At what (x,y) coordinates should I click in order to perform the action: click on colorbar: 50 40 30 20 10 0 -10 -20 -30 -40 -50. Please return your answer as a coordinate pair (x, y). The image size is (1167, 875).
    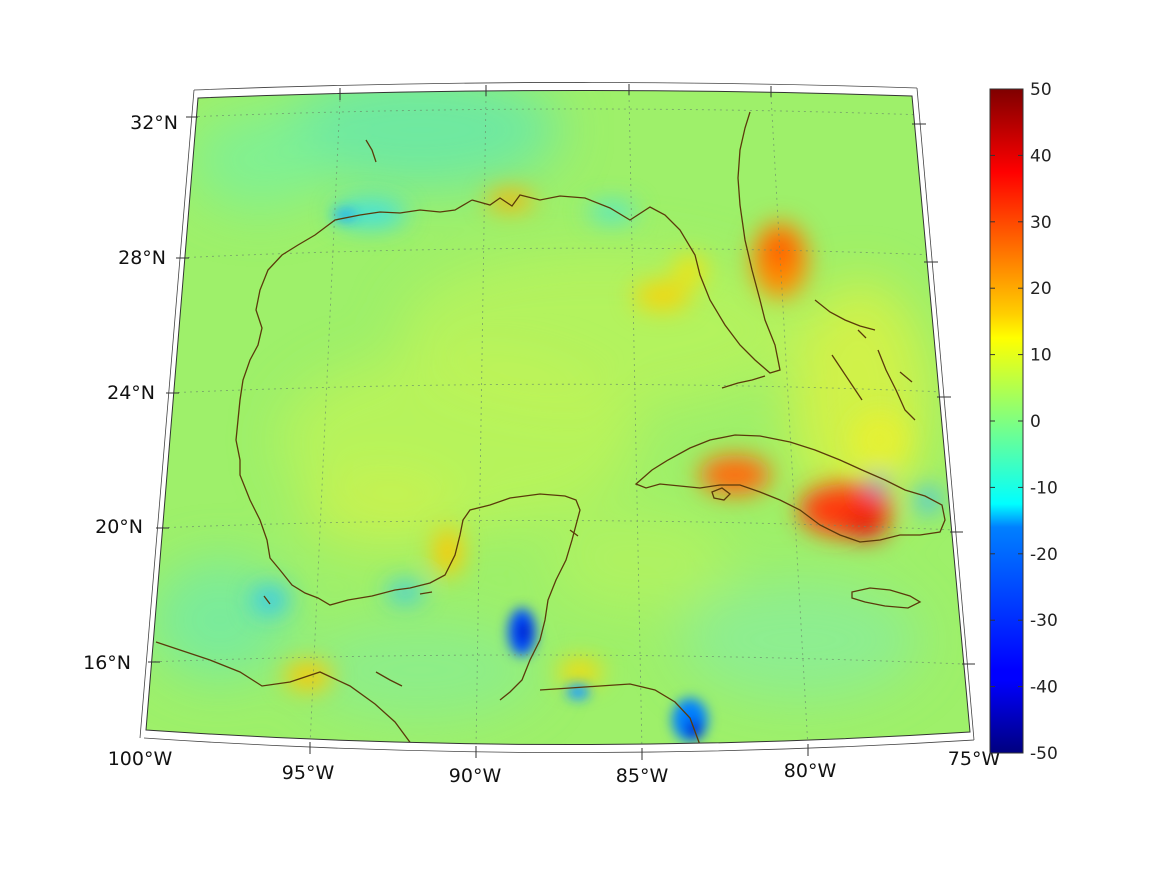
    Looking at the image, I should click on (1023, 422).